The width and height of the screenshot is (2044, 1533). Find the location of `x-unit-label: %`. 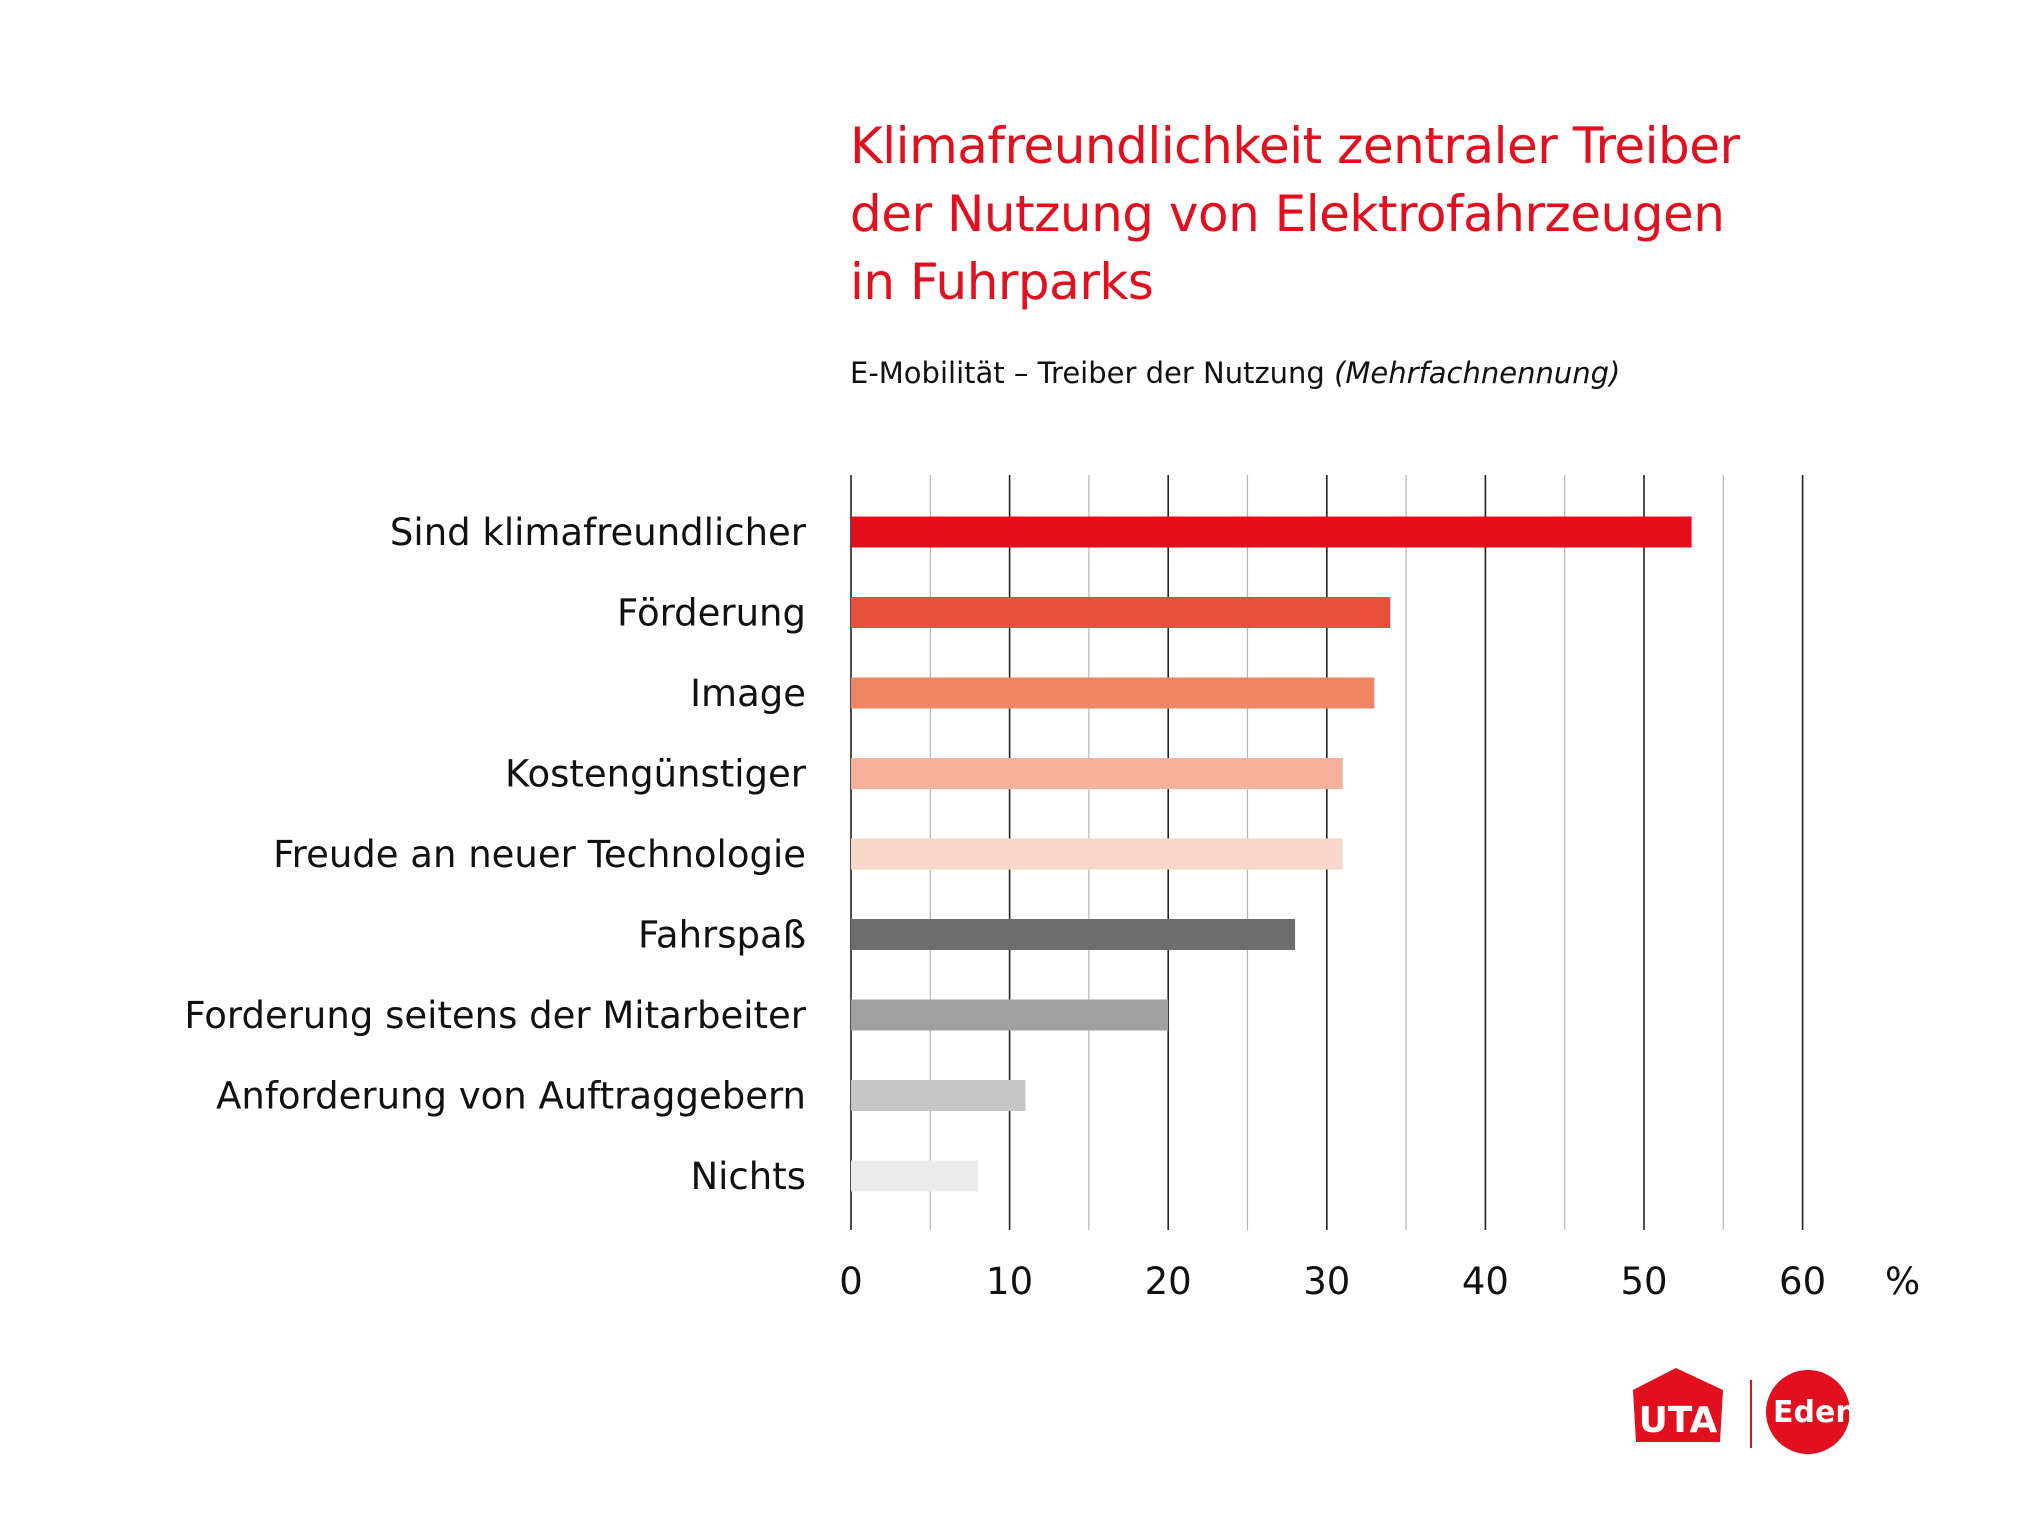

x-unit-label: % is located at coordinates (1902, 1281).